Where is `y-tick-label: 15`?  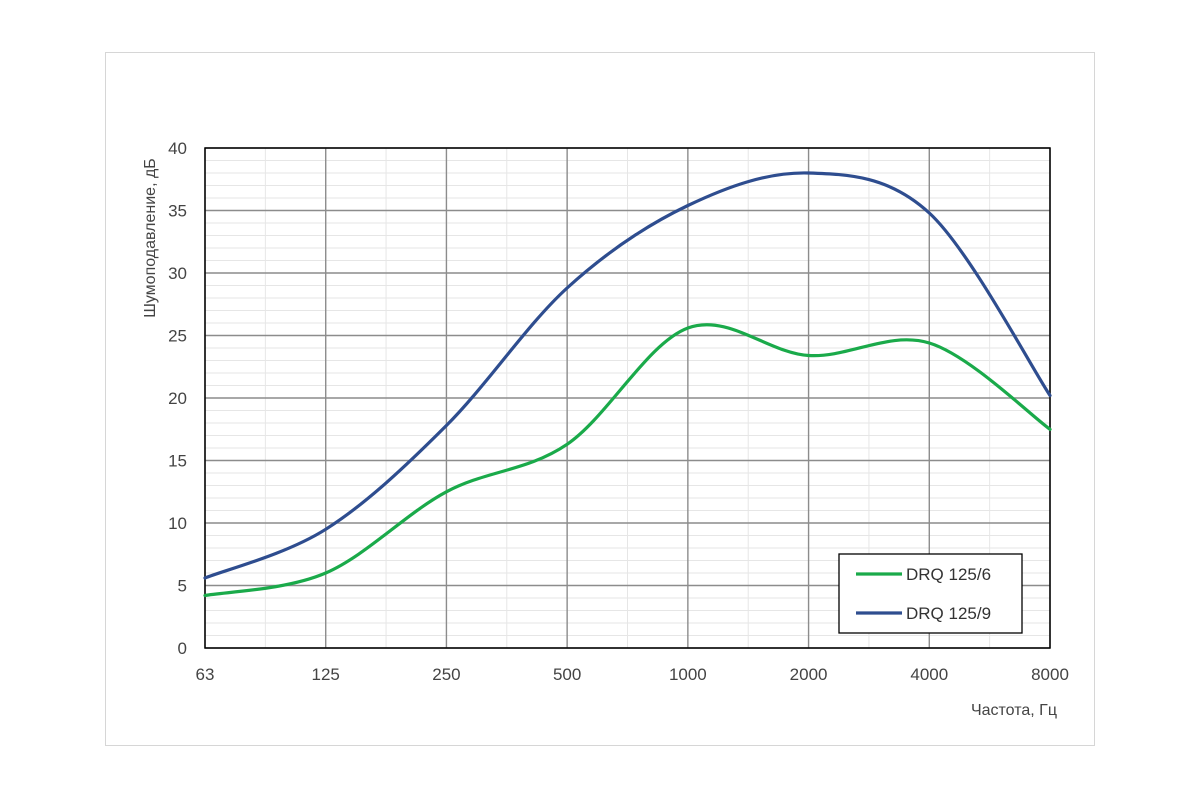 y-tick-label: 15 is located at coordinates (177, 461).